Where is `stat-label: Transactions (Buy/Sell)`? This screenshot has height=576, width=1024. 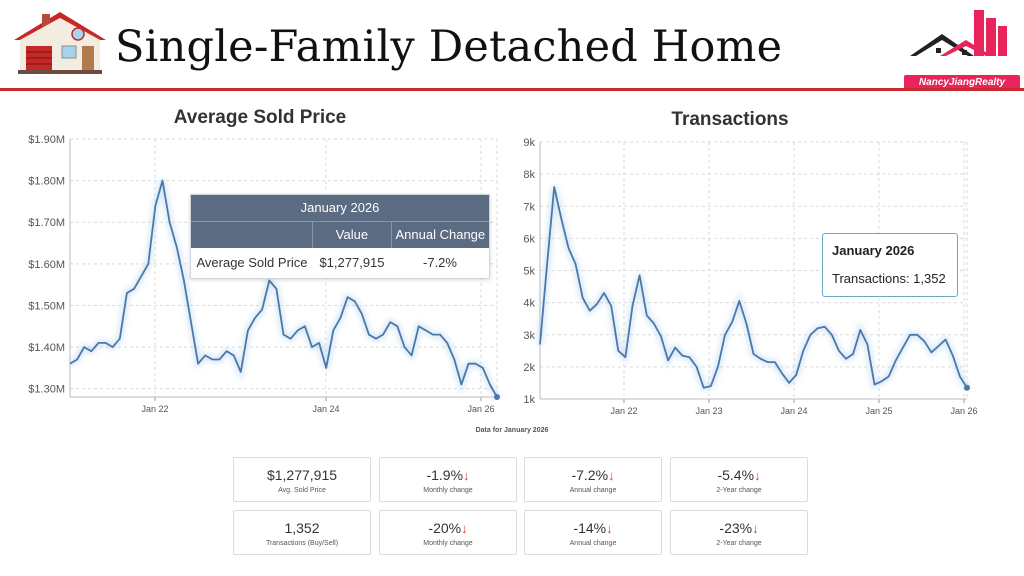 stat-label: Transactions (Buy/Sell) is located at coordinates (302, 543).